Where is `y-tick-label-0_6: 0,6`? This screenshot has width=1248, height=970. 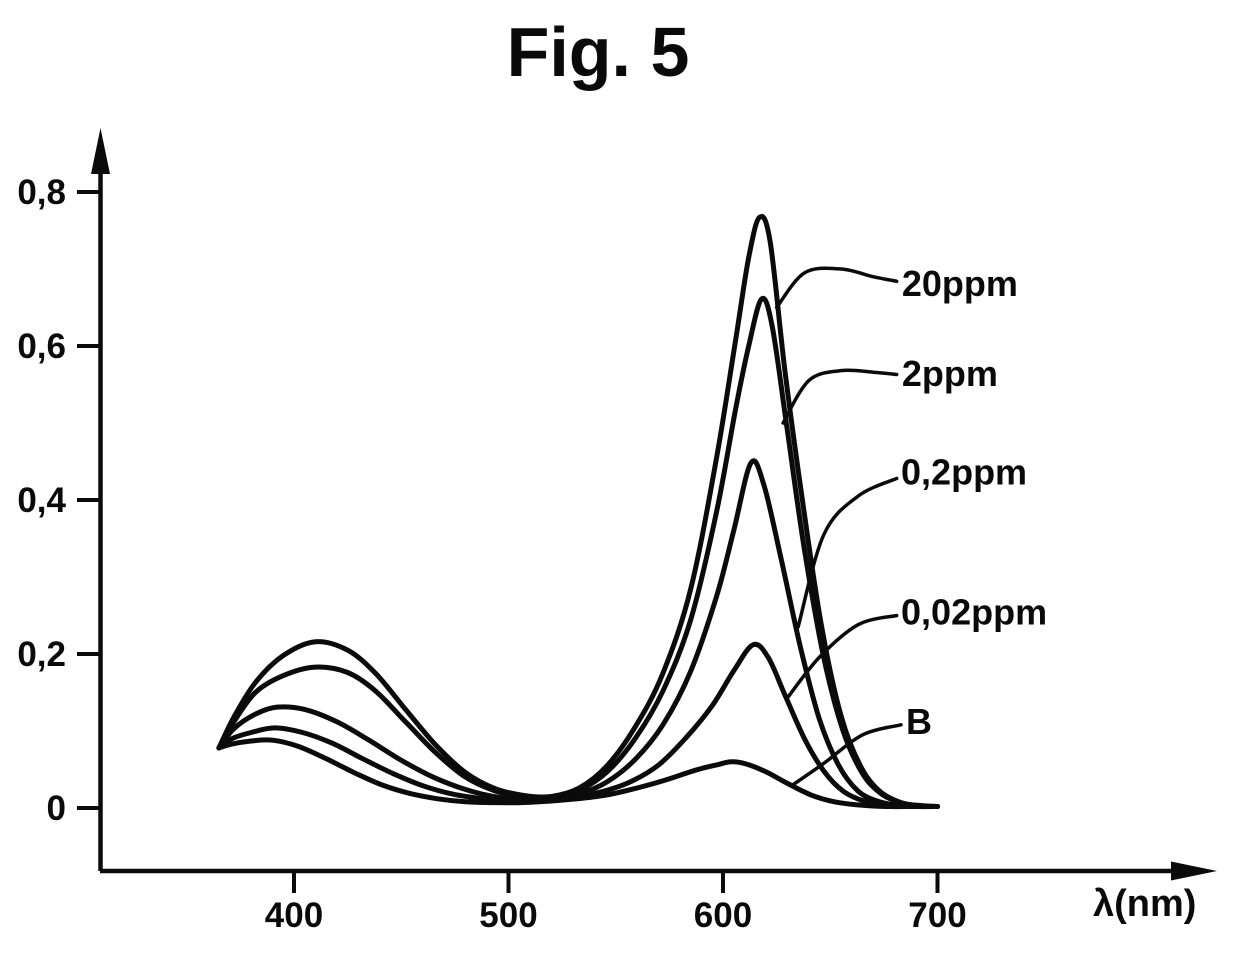 y-tick-label-0_6: 0,6 is located at coordinates (41, 346).